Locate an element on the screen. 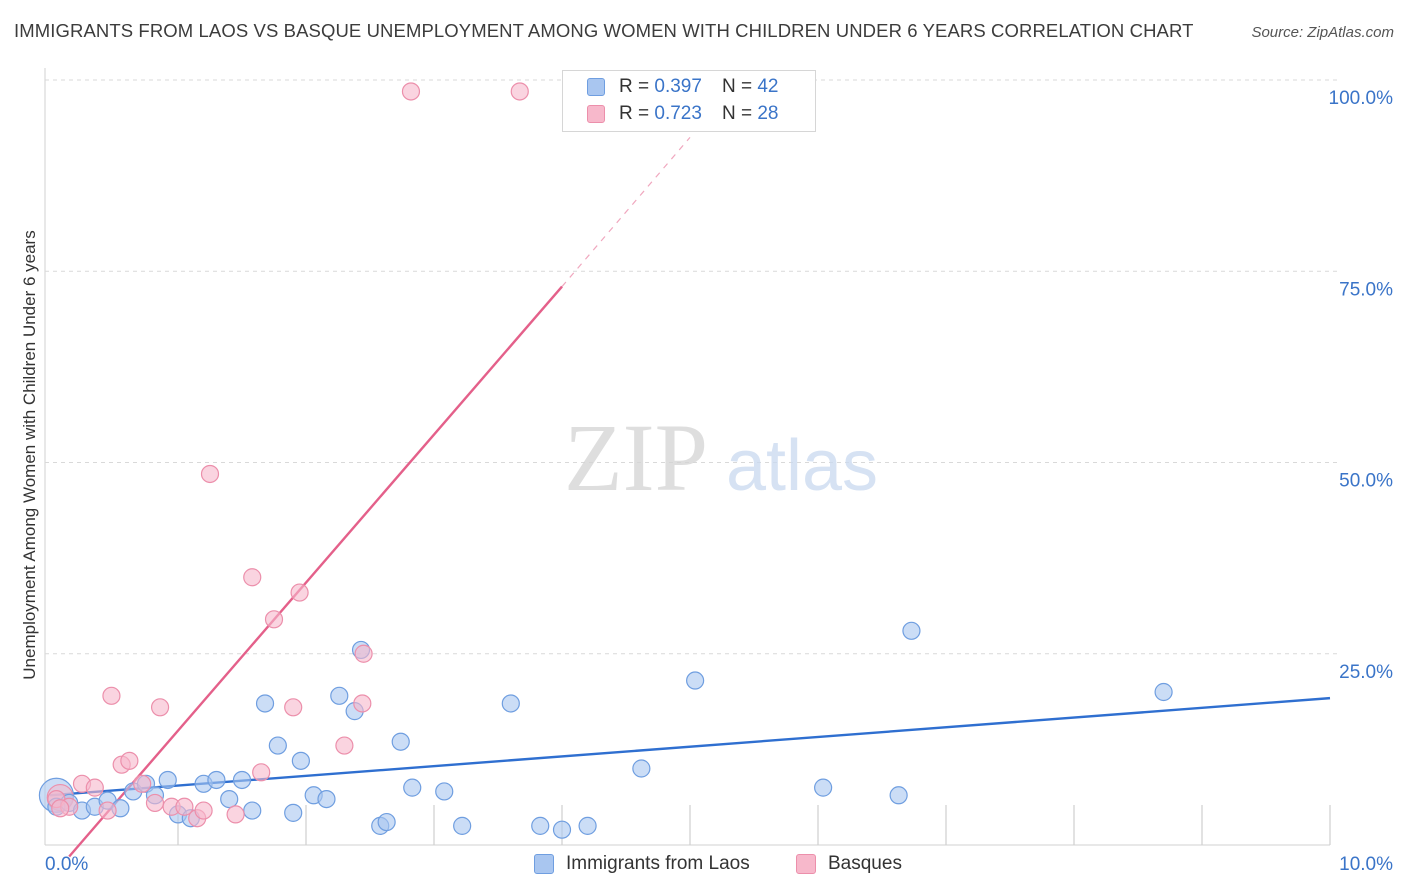  laos-n-value: 42 is located at coordinates (768, 86).